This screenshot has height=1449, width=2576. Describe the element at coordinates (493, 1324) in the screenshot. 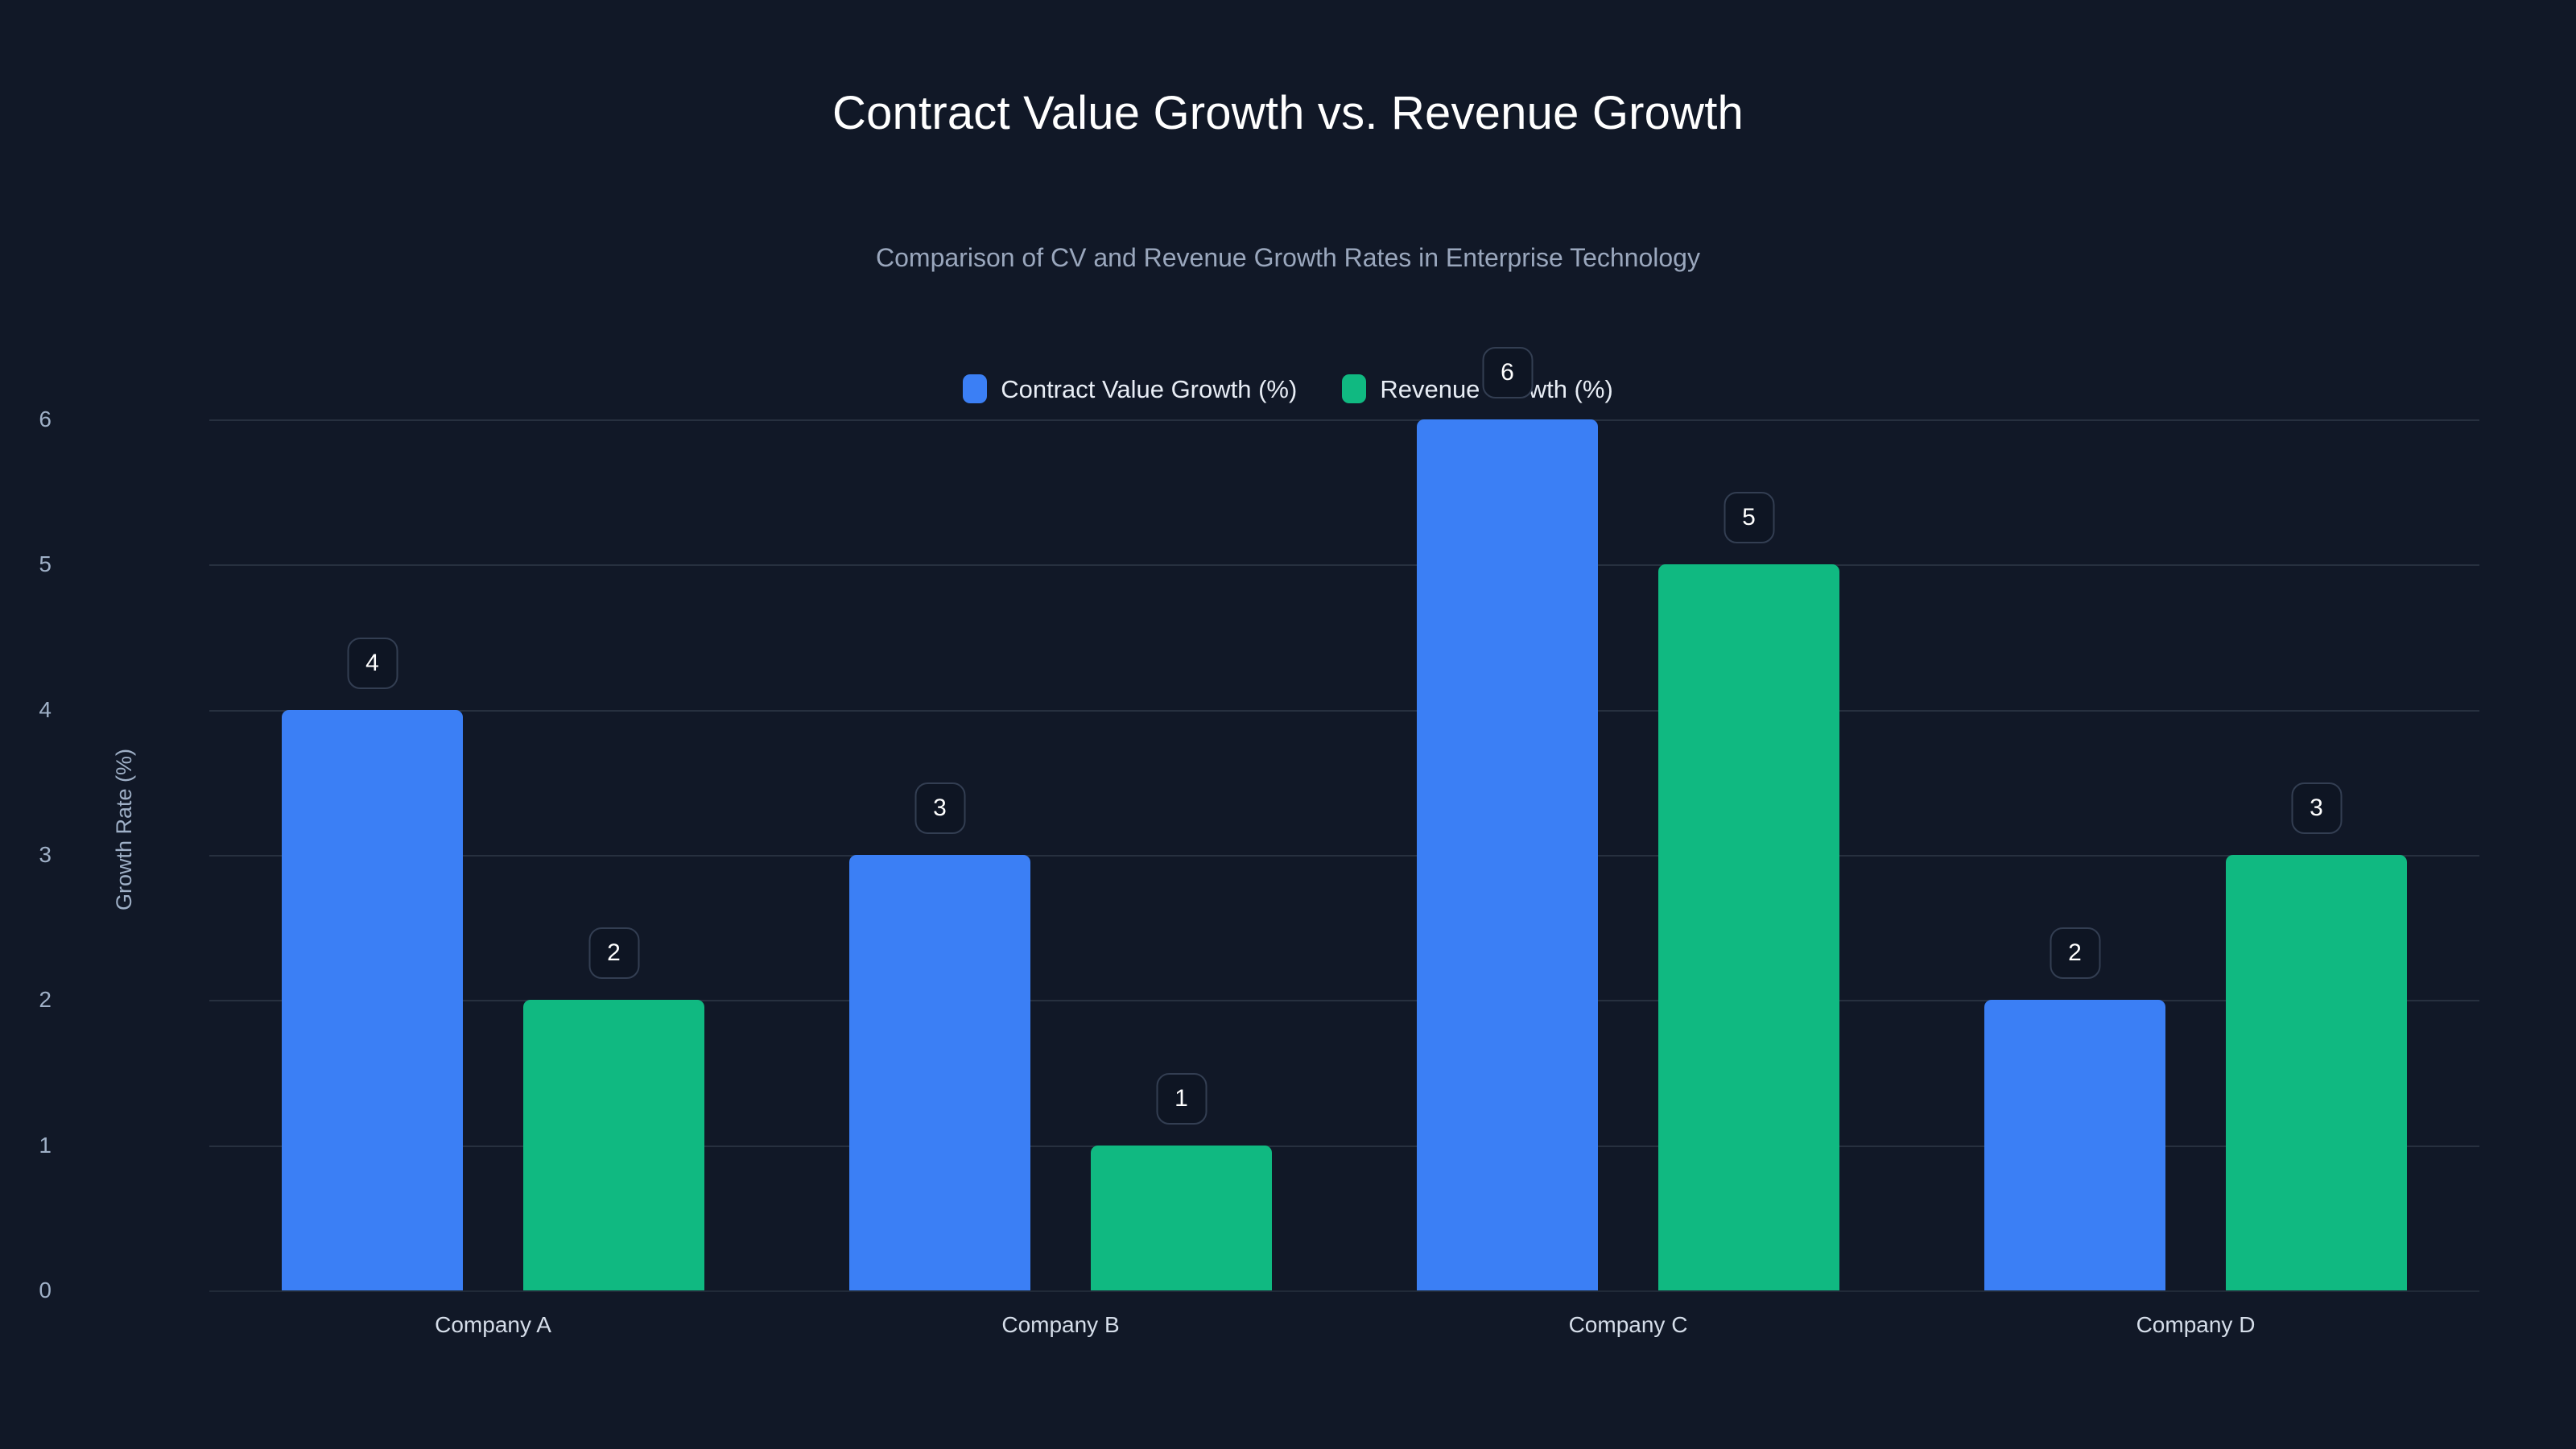

I see `x-axis-tick-label: Company A` at that location.